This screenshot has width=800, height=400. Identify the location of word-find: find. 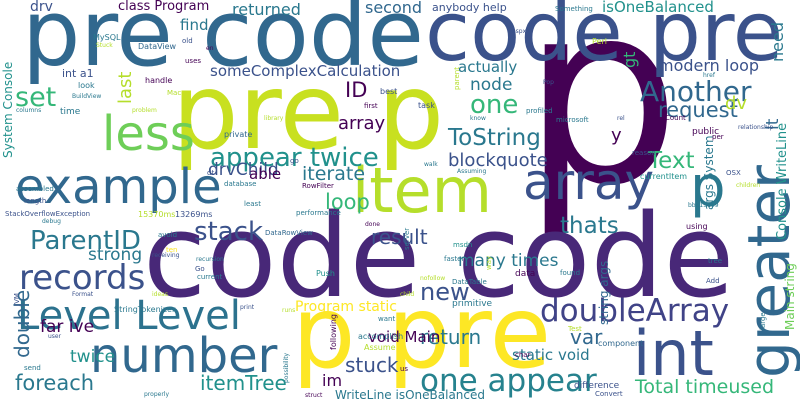
(194, 25).